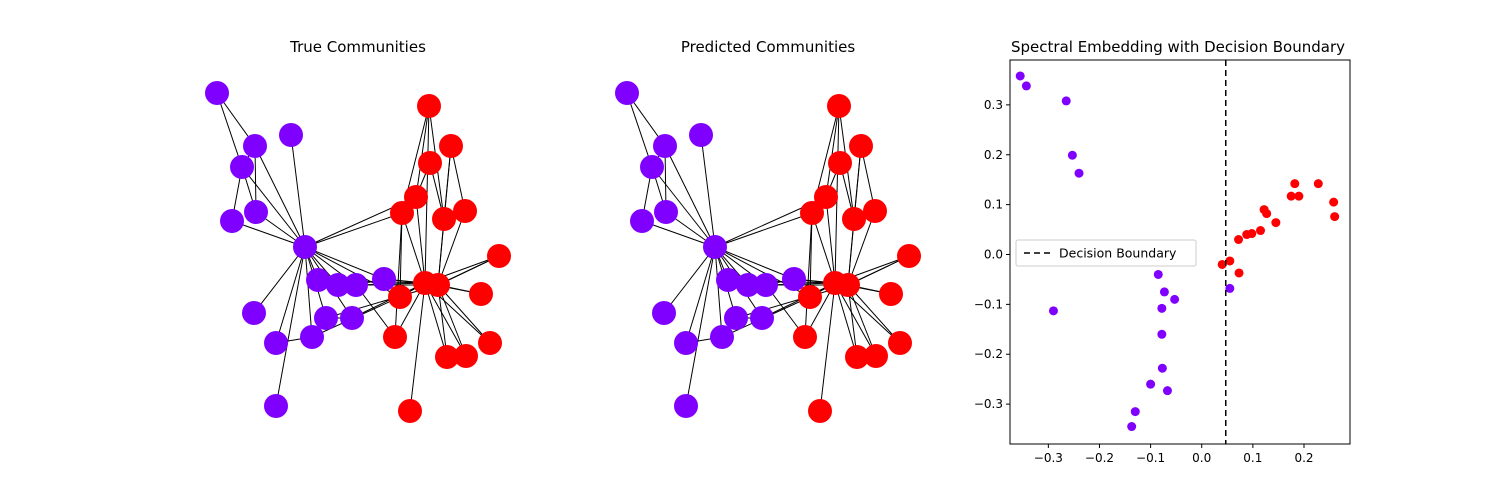  Describe the element at coordinates (1118, 253) in the screenshot. I see `legend-label: Decision Boundary` at that location.